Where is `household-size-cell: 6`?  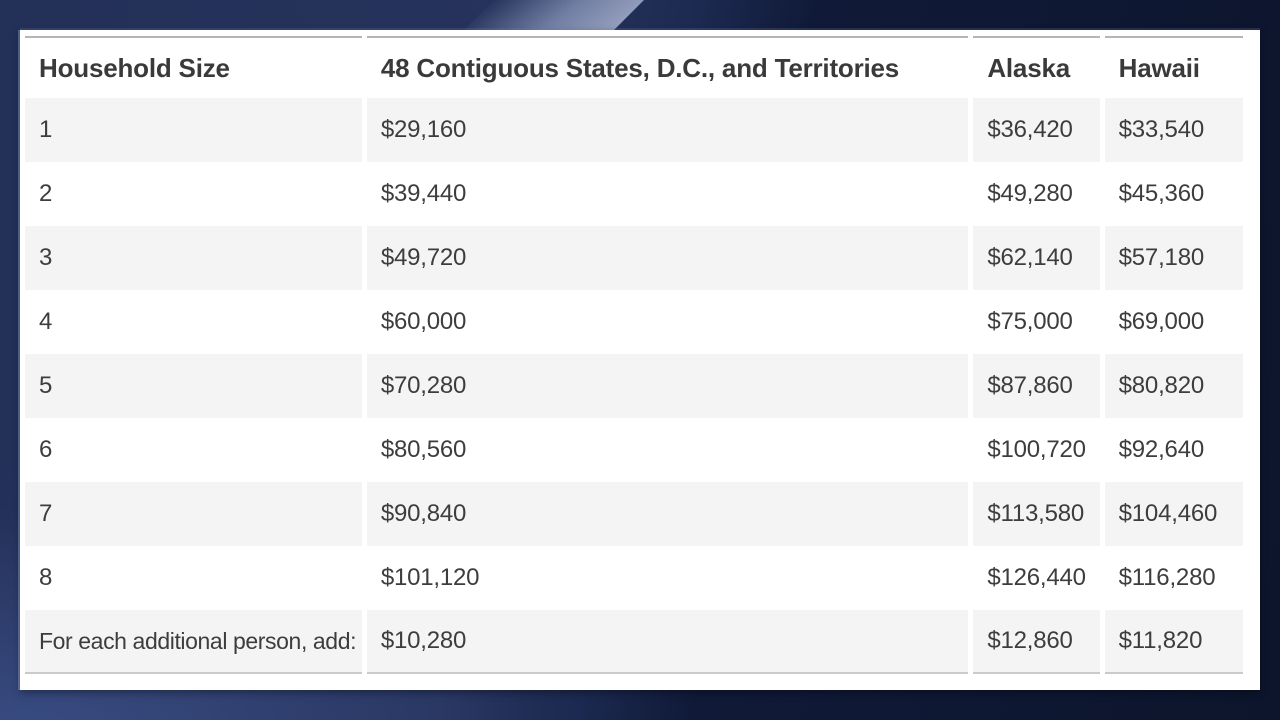
household-size-cell: 6 is located at coordinates (46, 449).